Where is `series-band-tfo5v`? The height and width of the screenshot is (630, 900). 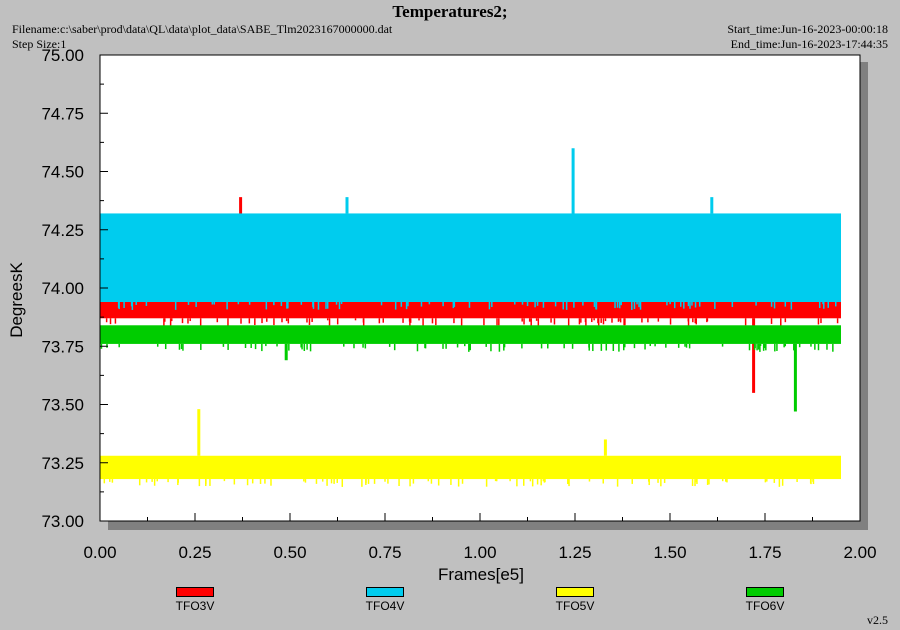
series-band-tfo5v is located at coordinates (470, 467).